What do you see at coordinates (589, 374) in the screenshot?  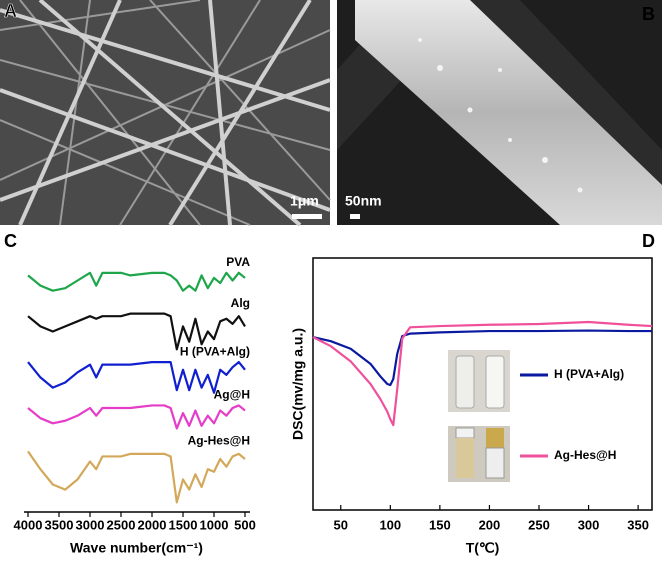 I see `legend-label: H (PVA+Alg)` at bounding box center [589, 374].